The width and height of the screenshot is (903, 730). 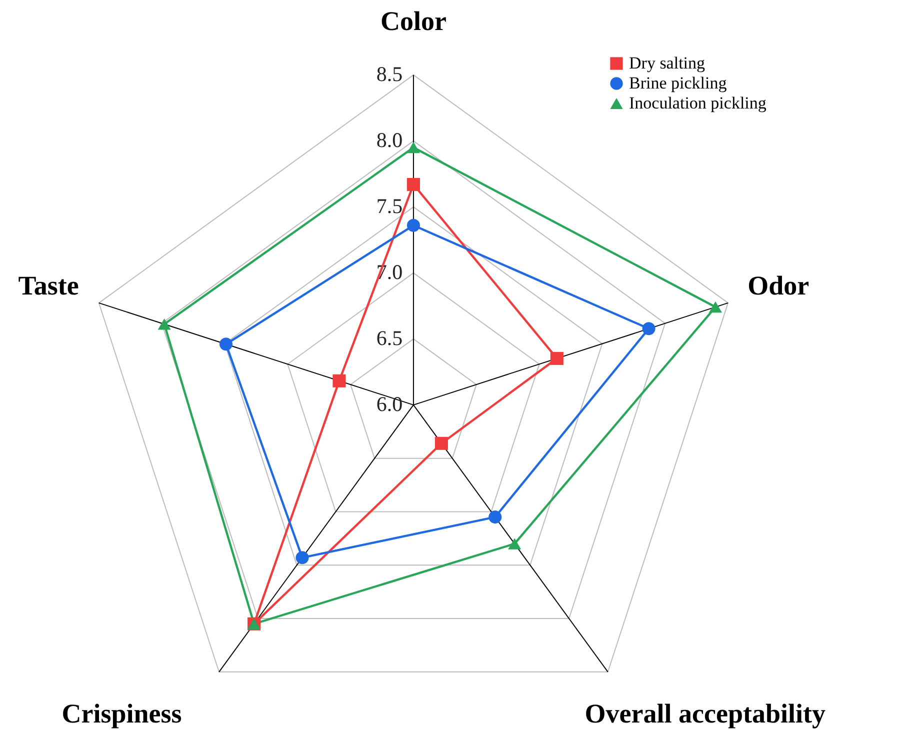 I want to click on spoke-label: Crispiness, so click(x=122, y=713).